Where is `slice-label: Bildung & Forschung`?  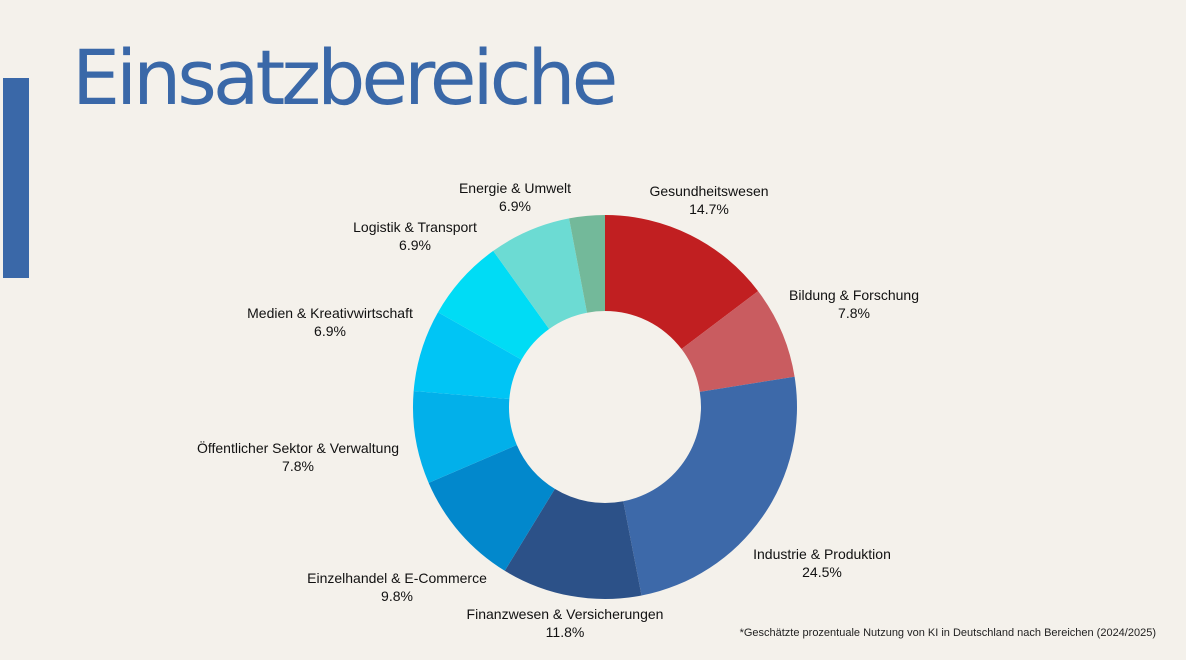
slice-label: Bildung & Forschung is located at coordinates (854, 295).